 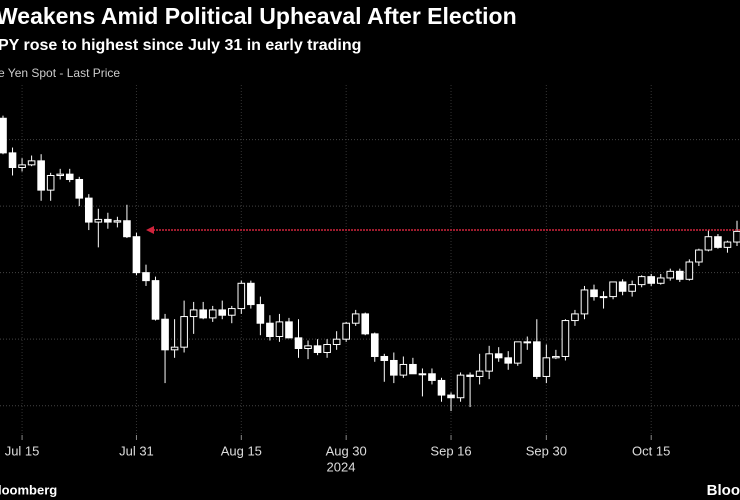 I want to click on x-tick-label: Jul 15, so click(x=22, y=450).